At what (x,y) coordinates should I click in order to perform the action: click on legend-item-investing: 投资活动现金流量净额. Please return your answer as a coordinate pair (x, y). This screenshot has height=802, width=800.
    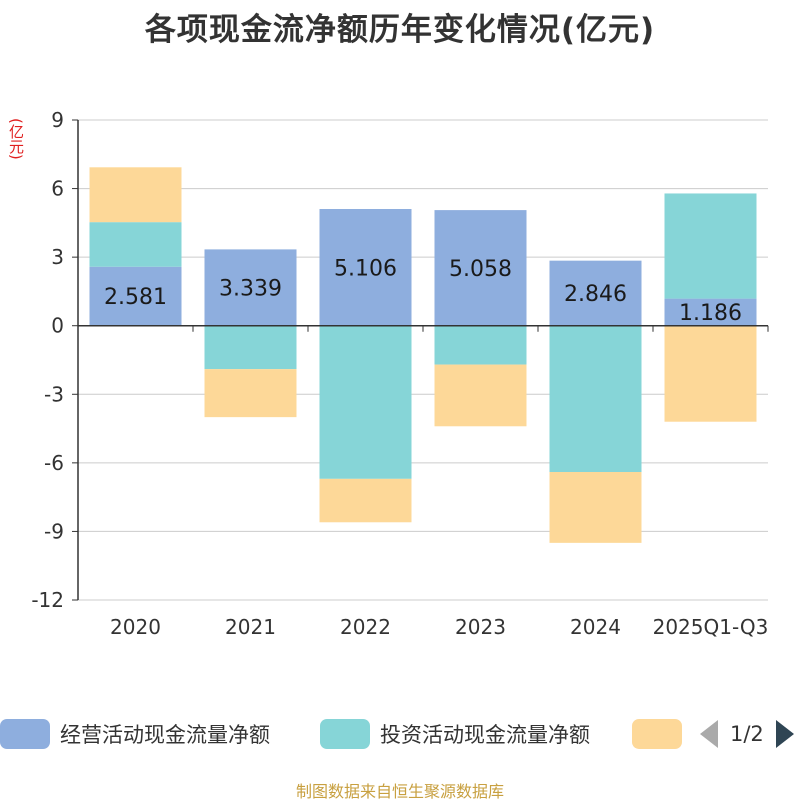
    Looking at the image, I should click on (455, 734).